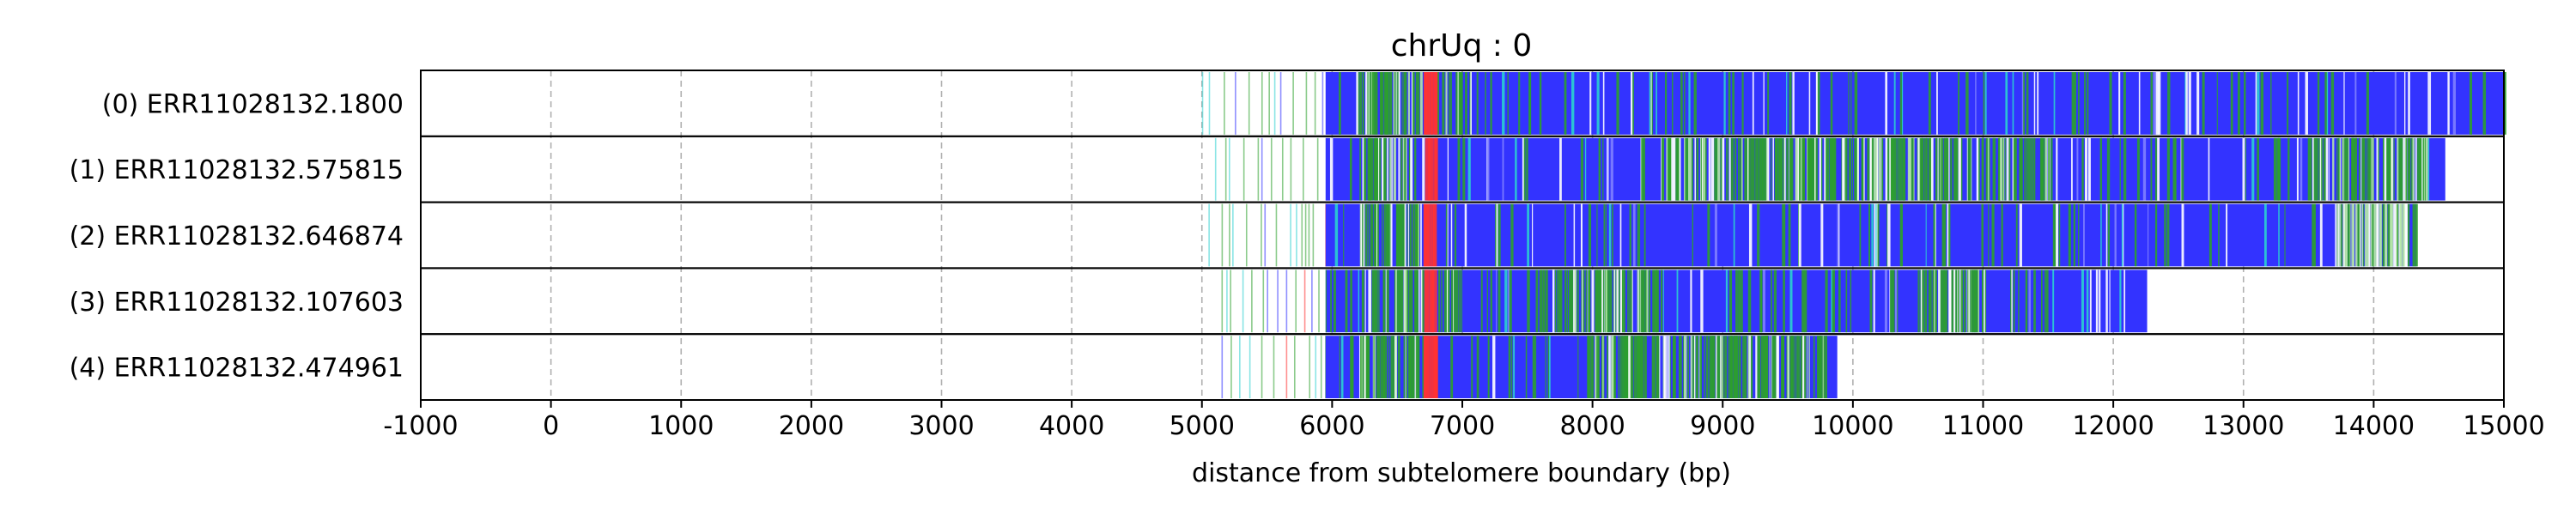  I want to click on read-label-1: (1) ERR11028132.575815, so click(237, 170).